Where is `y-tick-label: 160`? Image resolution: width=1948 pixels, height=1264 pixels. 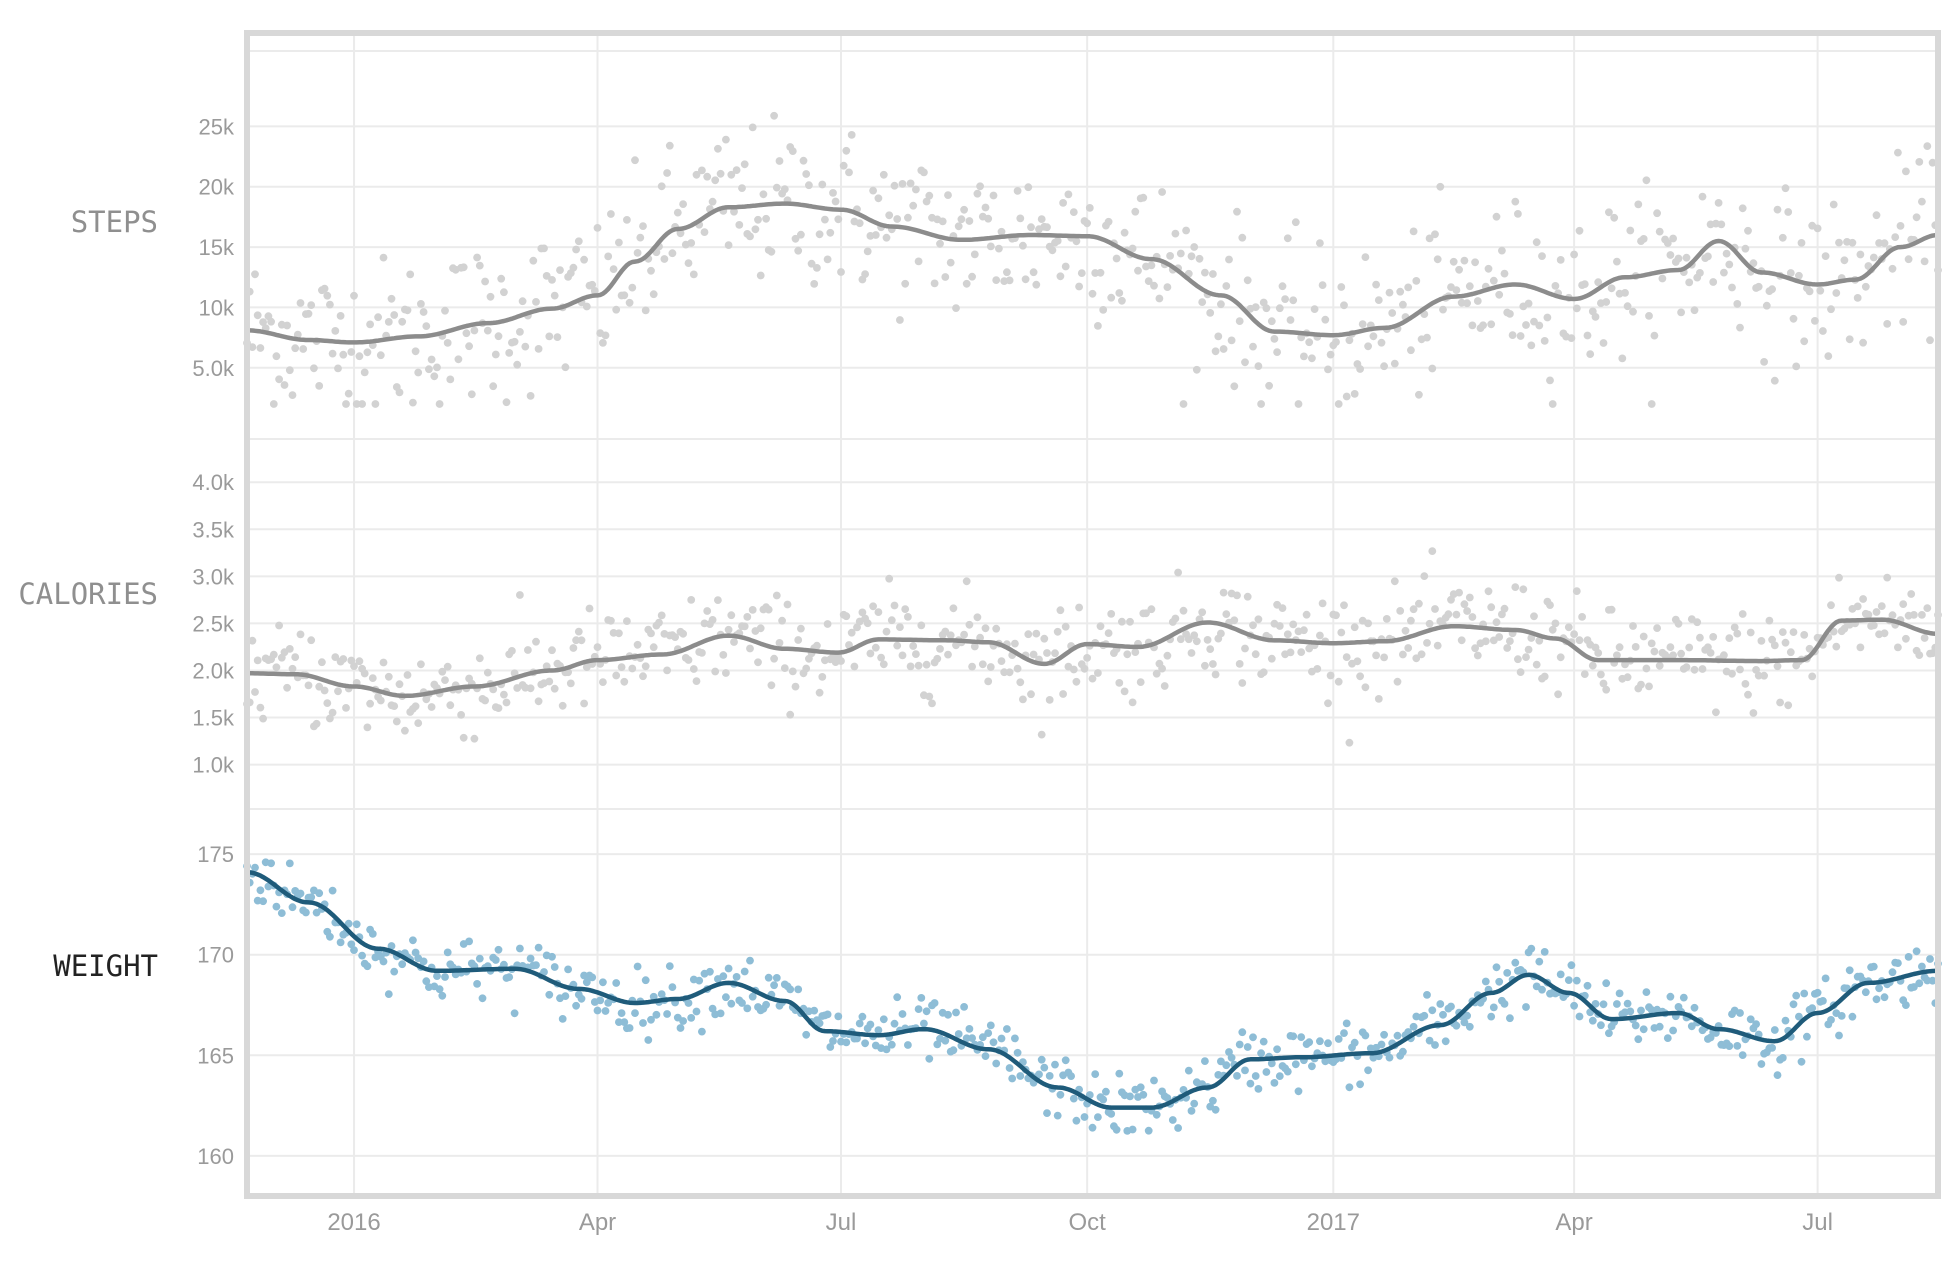
y-tick-label: 160 is located at coordinates (215, 1156).